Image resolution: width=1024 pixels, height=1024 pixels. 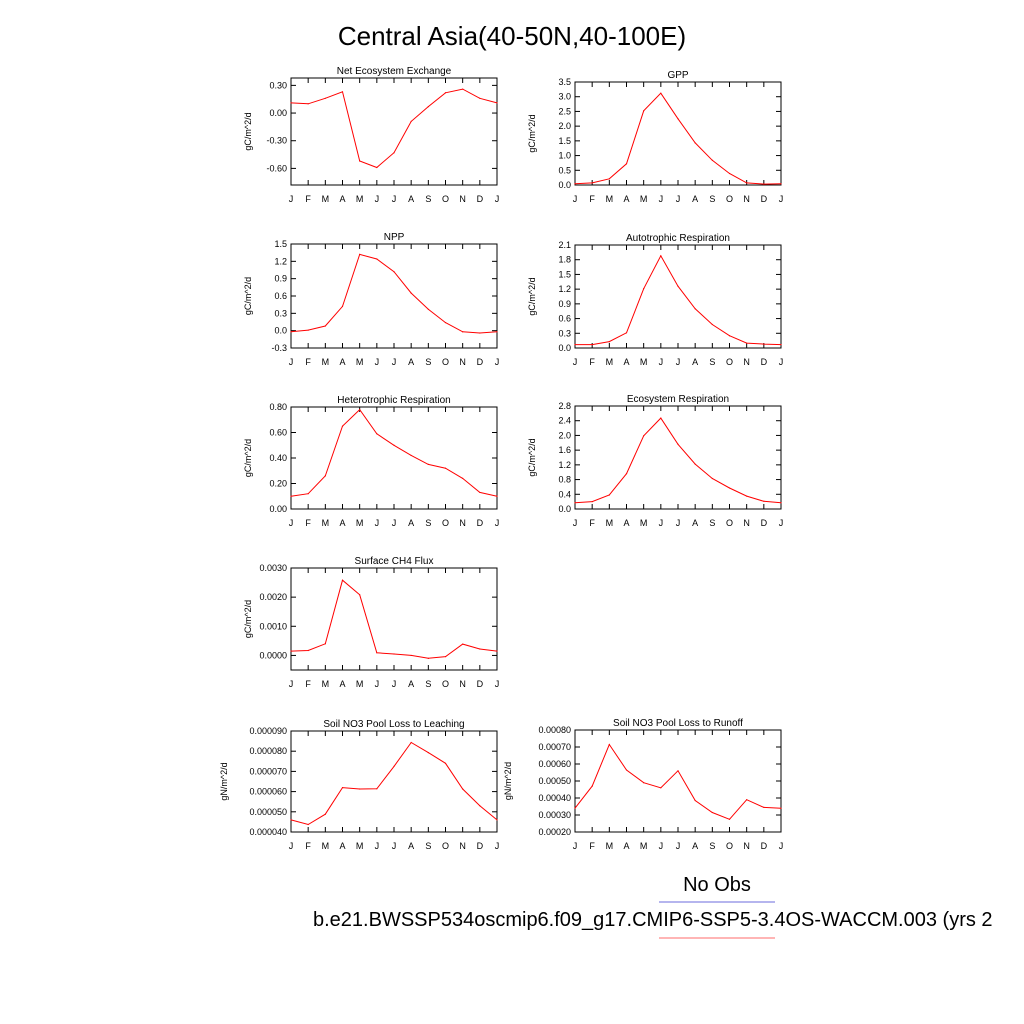 I want to click on y-tick-label: 1.0, so click(x=564, y=156).